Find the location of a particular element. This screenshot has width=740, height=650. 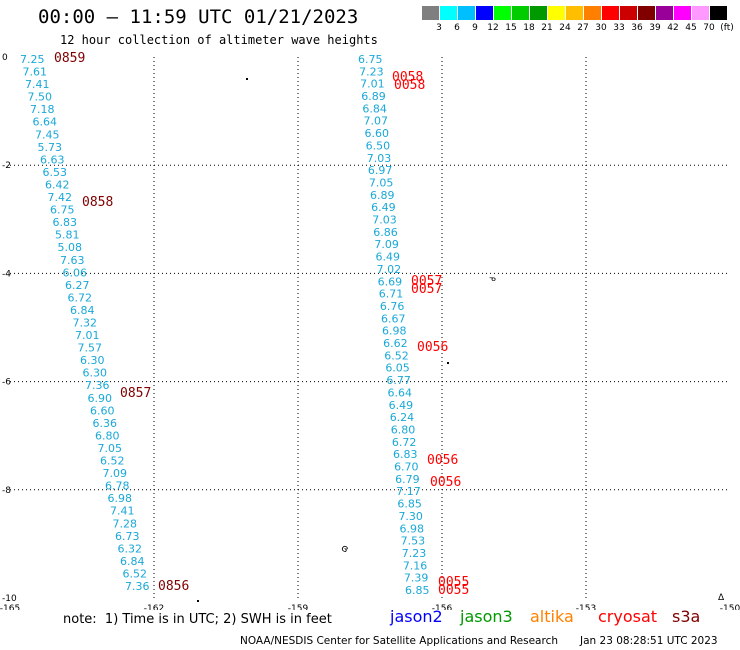

pass-time-label: 0857 is located at coordinates (135, 393).